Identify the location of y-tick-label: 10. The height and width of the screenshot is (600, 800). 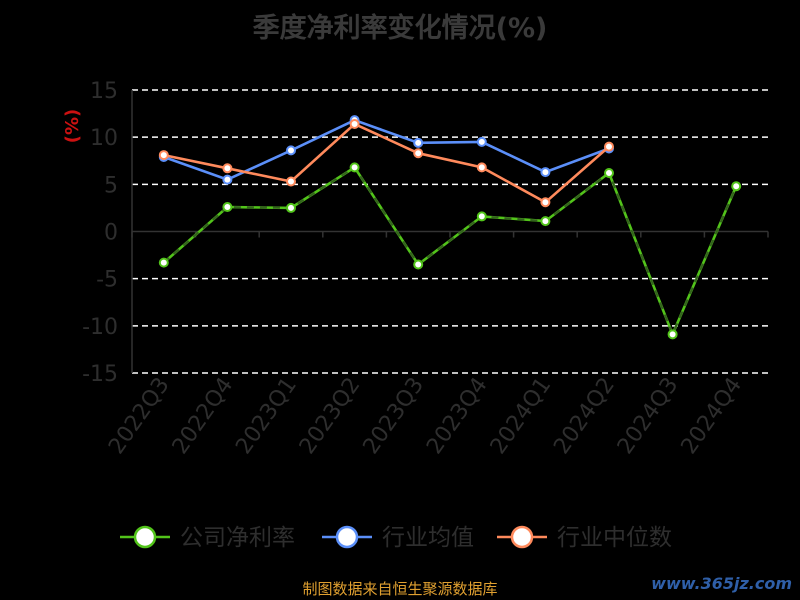
(104, 138).